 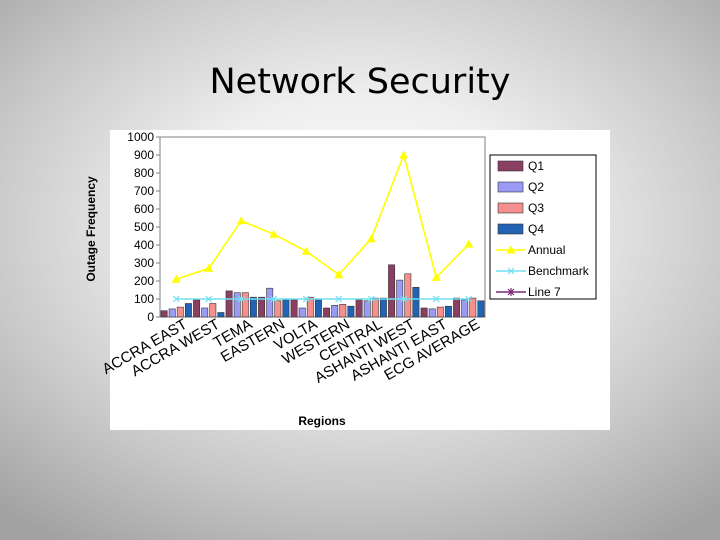 I want to click on line-series-group, so click(x=322, y=226).